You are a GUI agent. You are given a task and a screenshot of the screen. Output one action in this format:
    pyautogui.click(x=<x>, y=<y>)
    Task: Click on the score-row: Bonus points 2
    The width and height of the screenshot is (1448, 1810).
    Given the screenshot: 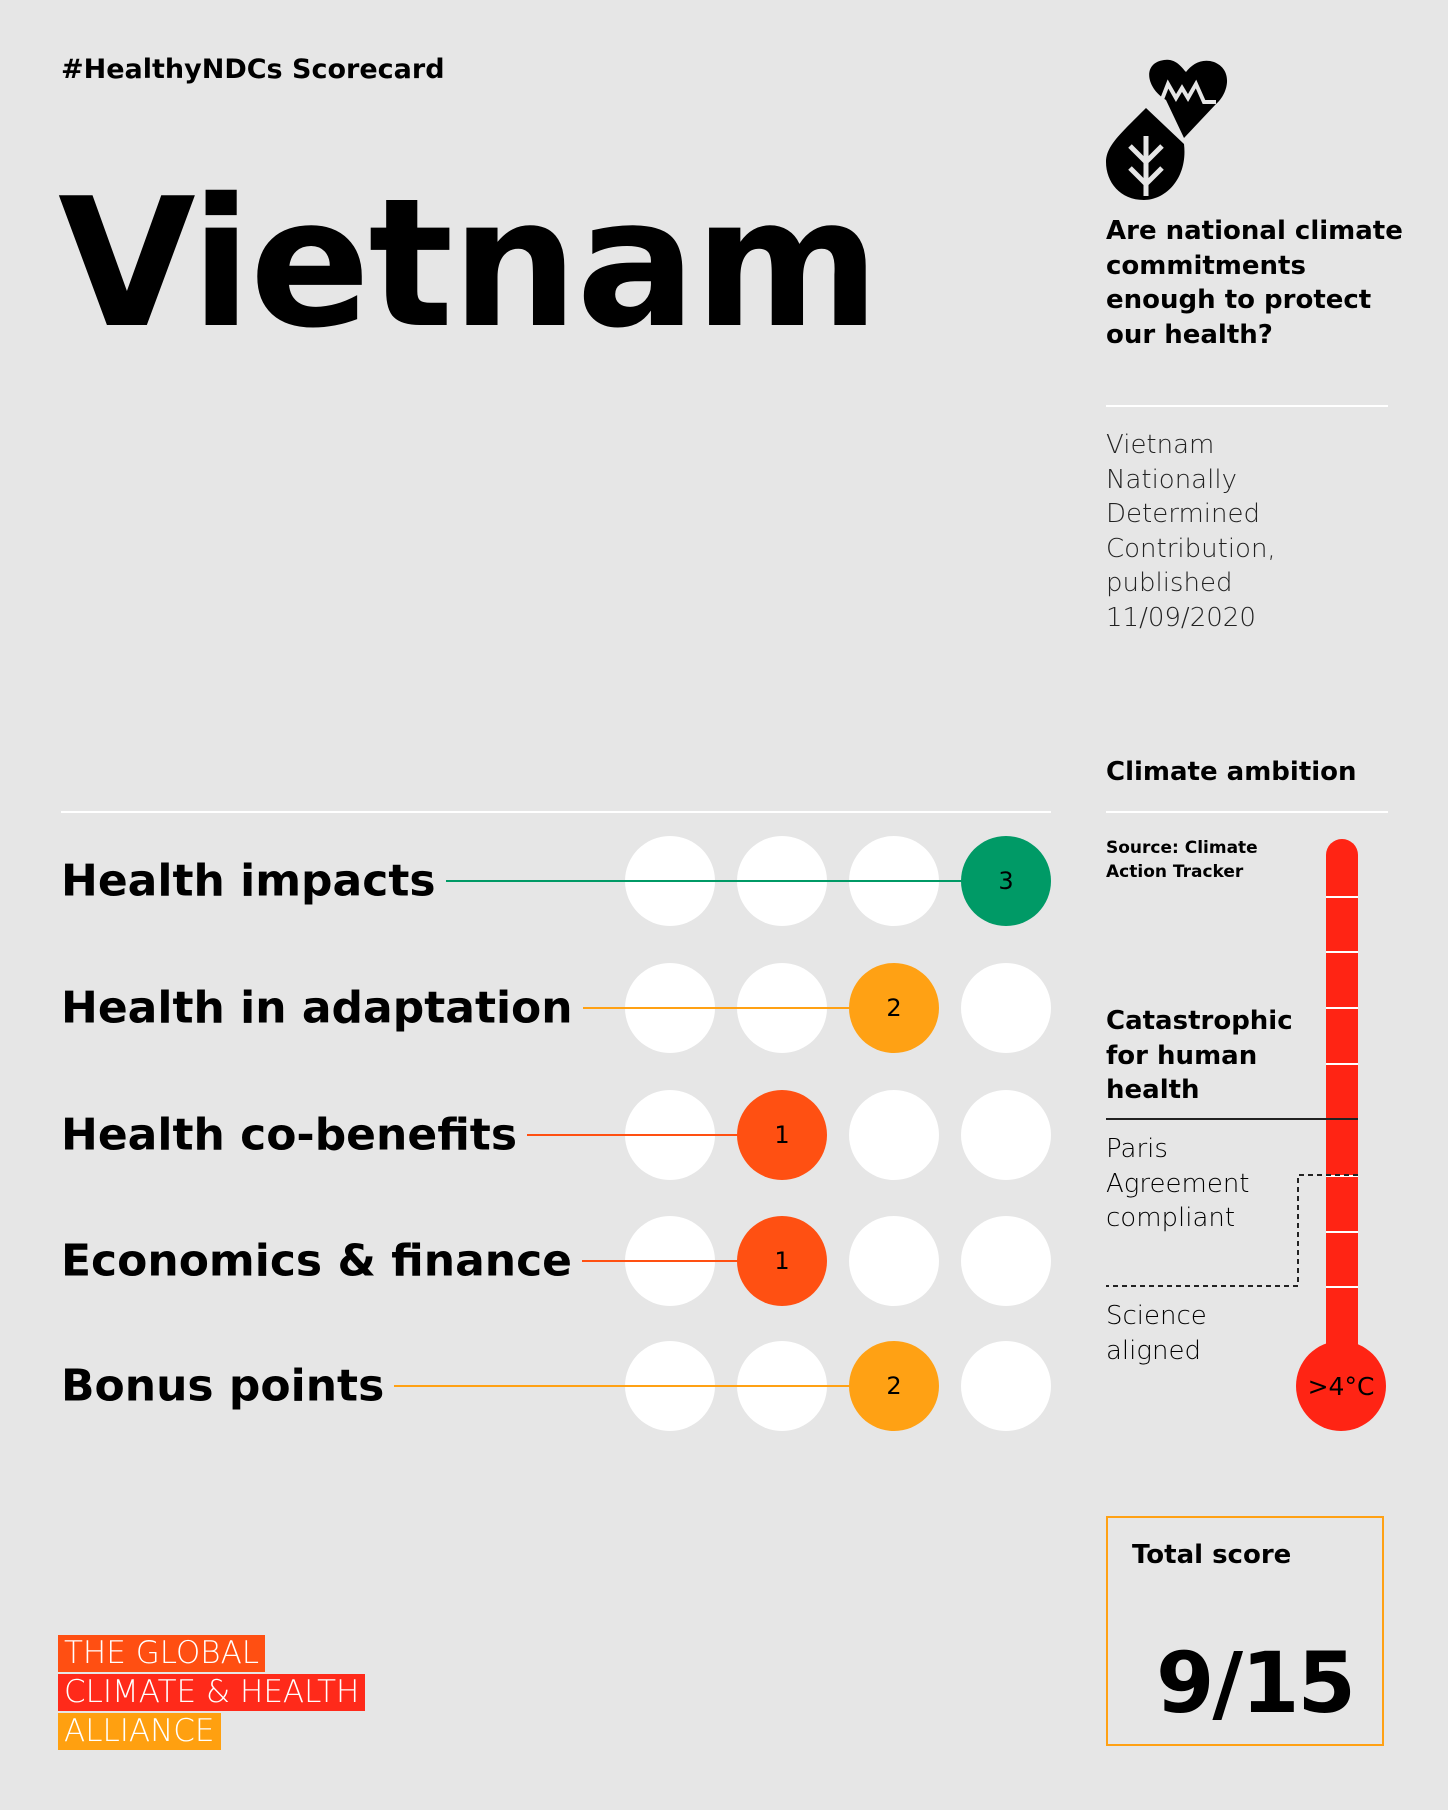 What is the action you would take?
    pyautogui.click(x=530, y=1386)
    